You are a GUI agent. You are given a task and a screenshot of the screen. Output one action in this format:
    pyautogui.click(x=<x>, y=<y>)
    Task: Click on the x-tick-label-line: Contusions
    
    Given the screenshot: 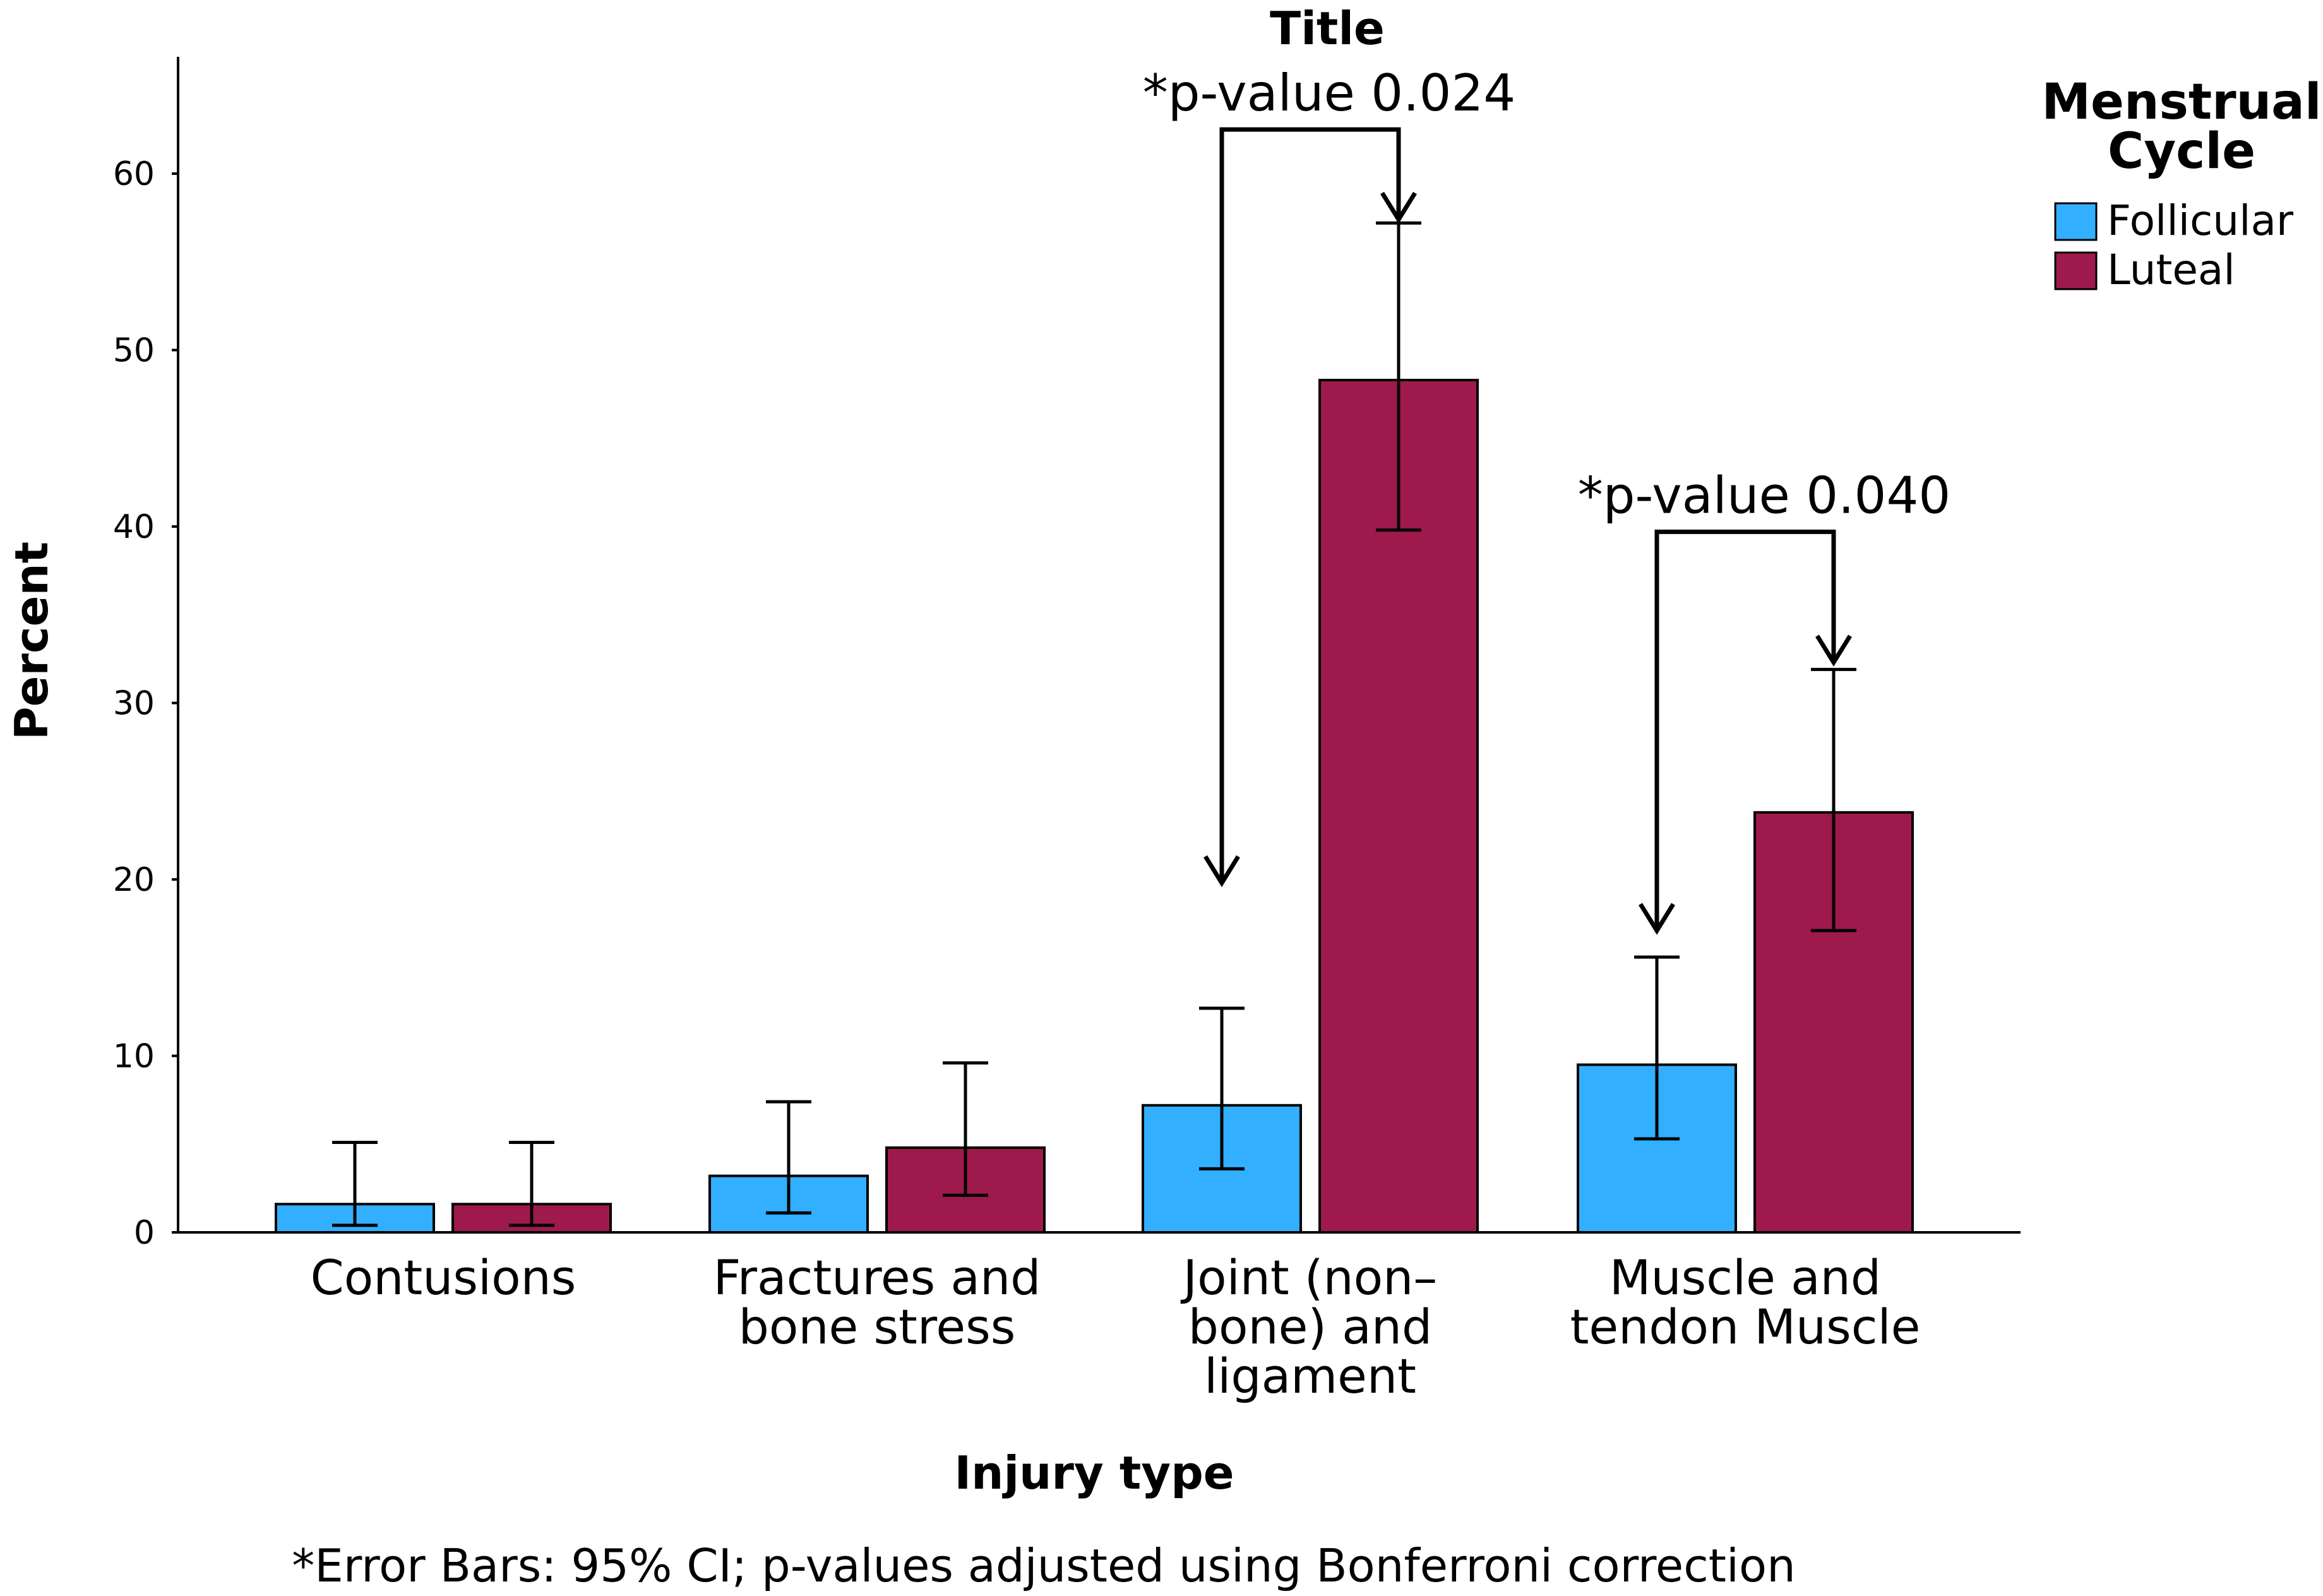 What is the action you would take?
    pyautogui.click(x=443, y=1277)
    